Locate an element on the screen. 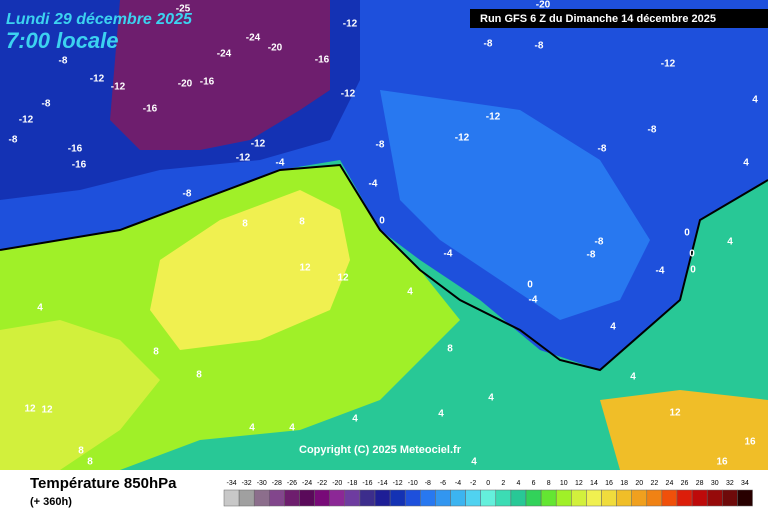 The height and width of the screenshot is (517, 768). scale-tick-label: -34 is located at coordinates (231, 483).